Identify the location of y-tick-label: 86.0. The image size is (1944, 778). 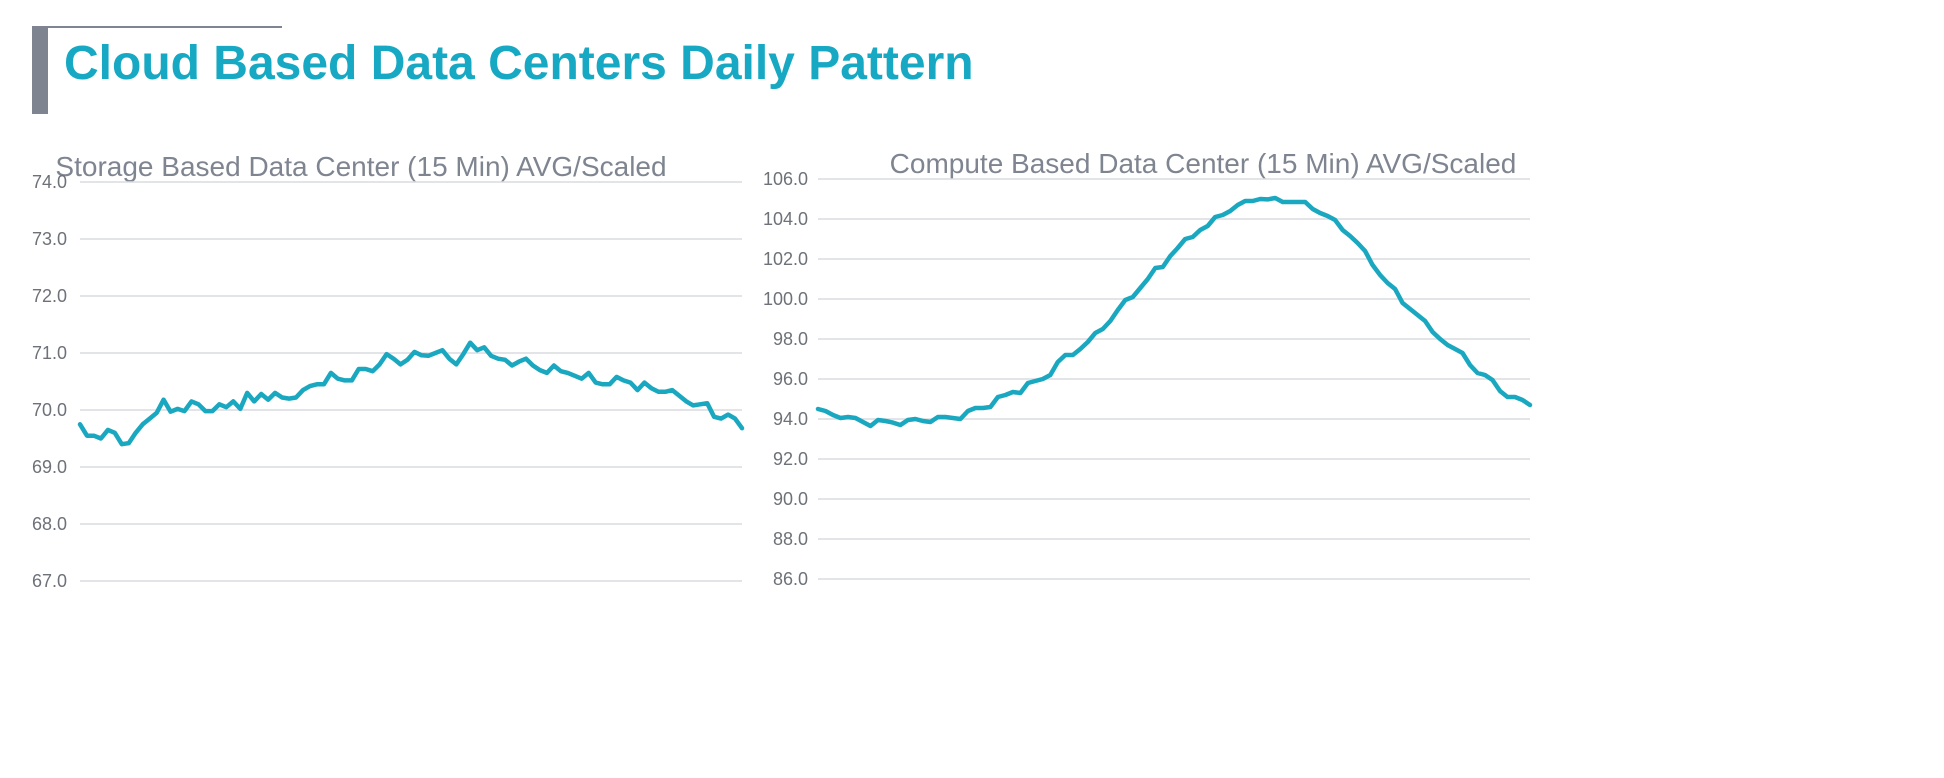
(790, 579).